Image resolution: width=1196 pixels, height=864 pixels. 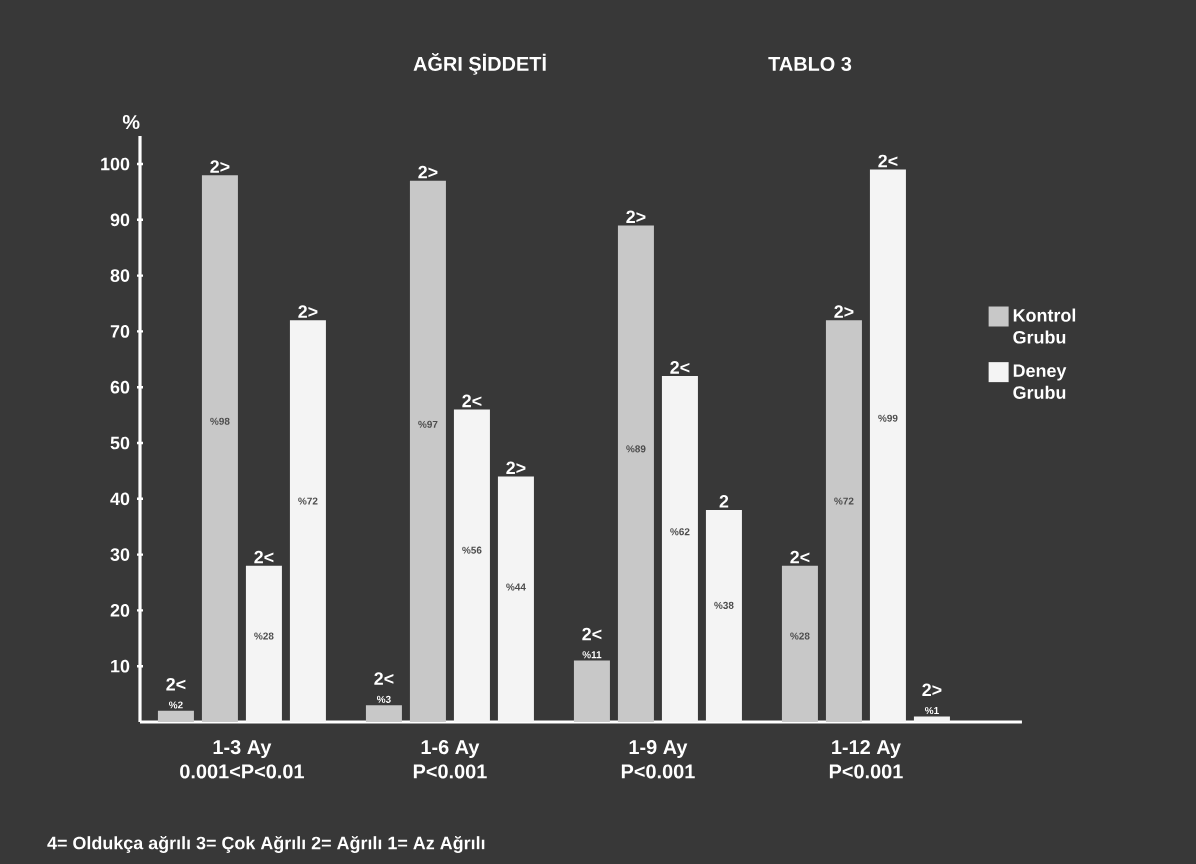 I want to click on x-tick-label: 1-3 Ay, so click(x=242, y=749).